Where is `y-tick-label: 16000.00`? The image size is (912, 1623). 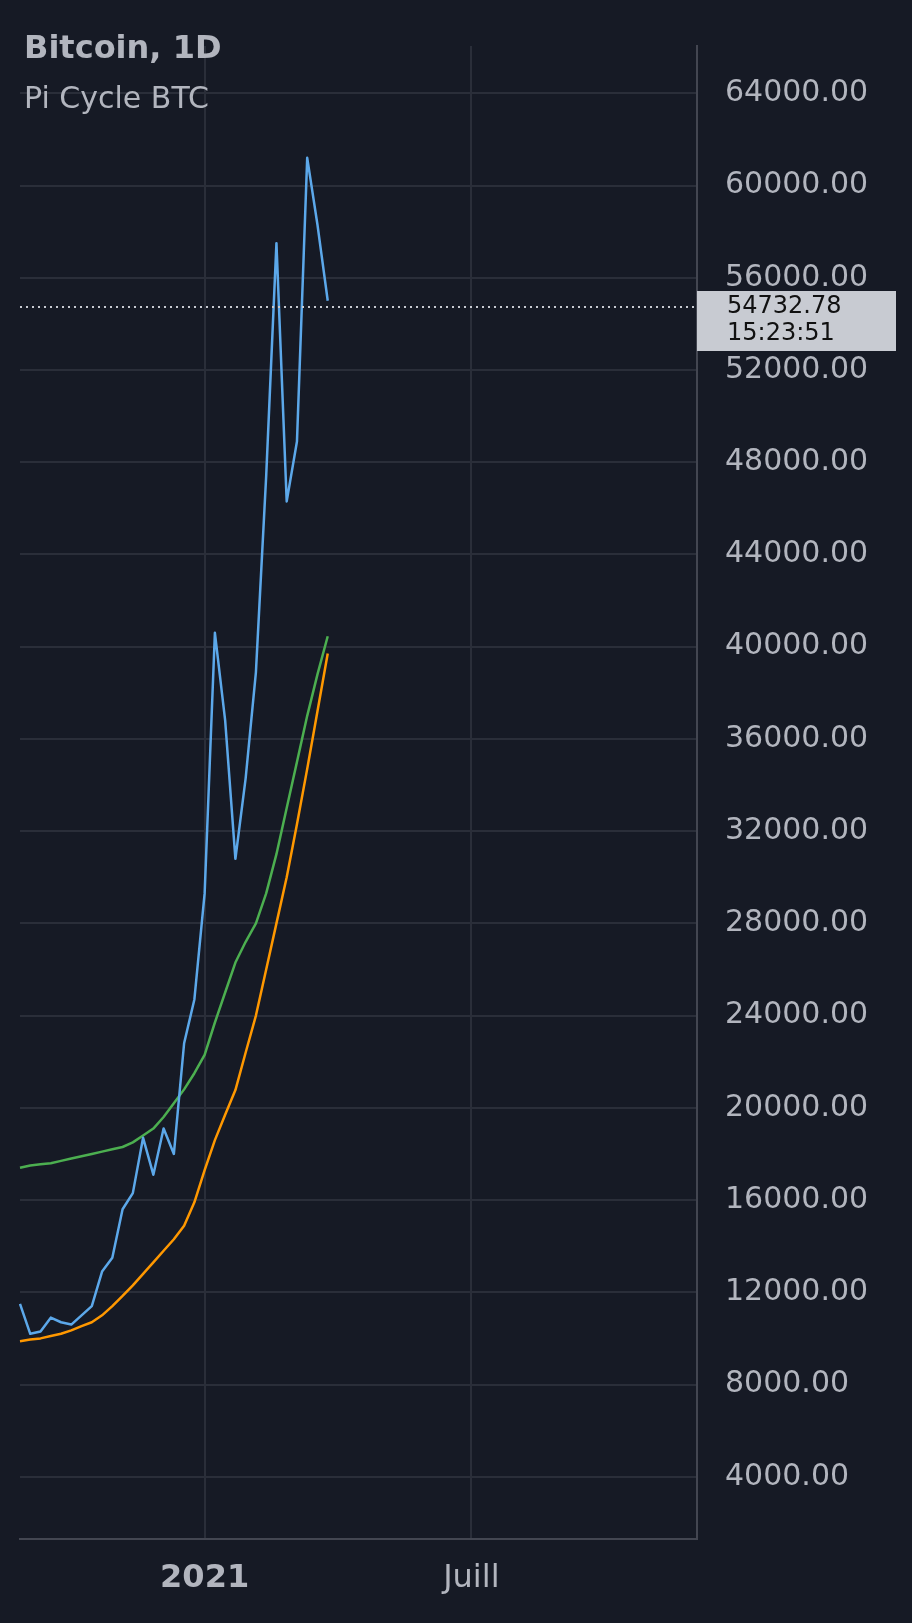 y-tick-label: 16000.00 is located at coordinates (797, 1197).